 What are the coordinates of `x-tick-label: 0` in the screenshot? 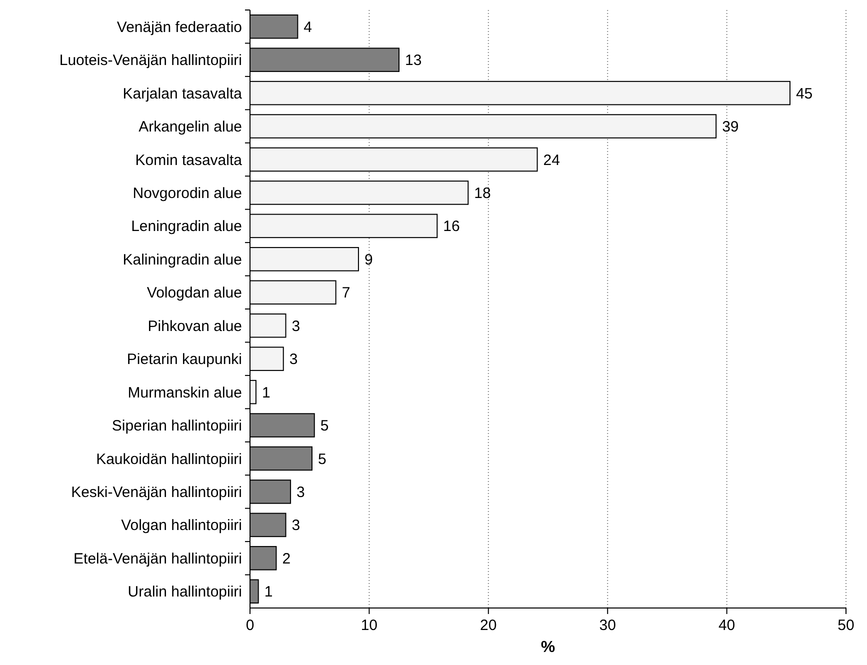 It's located at (250, 625).